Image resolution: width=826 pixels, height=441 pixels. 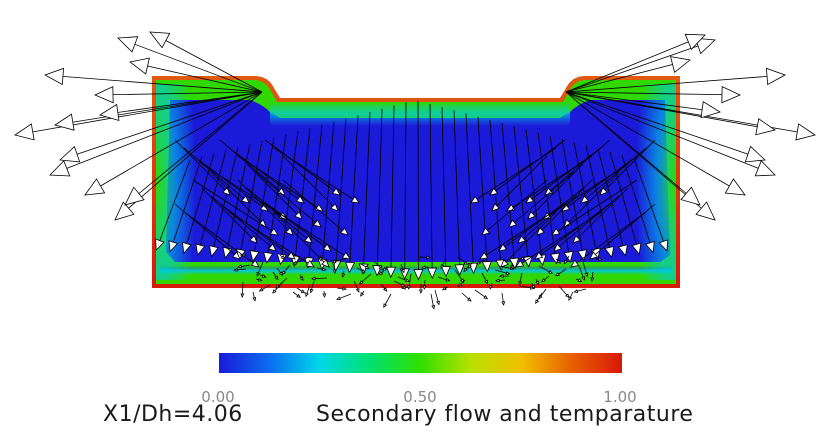 I want to click on station-label: X1/Dh=4.06, so click(x=173, y=414).